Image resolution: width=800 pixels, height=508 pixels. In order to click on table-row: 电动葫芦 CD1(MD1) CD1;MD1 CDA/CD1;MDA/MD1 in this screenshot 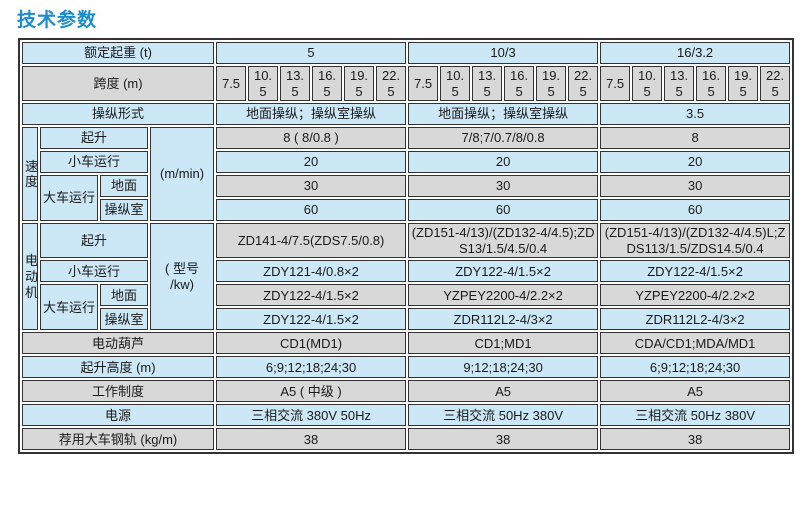, I will do `click(406, 343)`.